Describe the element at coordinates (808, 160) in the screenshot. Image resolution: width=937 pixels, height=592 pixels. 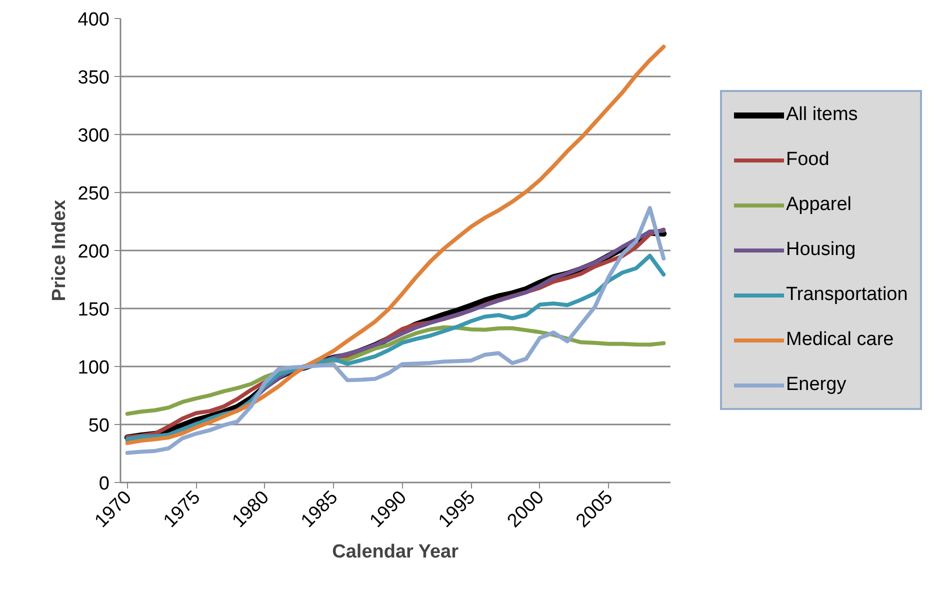
I see `legend-label: Food` at that location.